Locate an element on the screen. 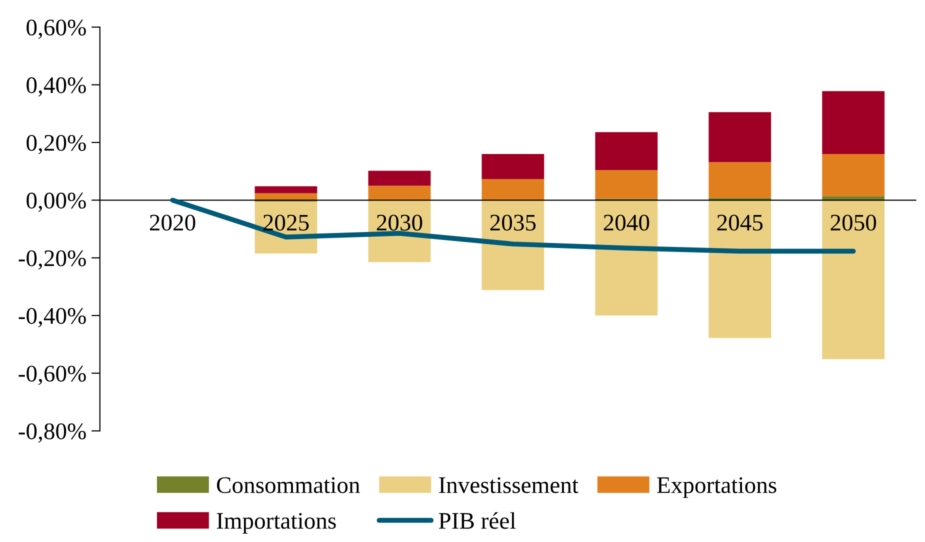  x-tick-label: 2030 is located at coordinates (399, 222).